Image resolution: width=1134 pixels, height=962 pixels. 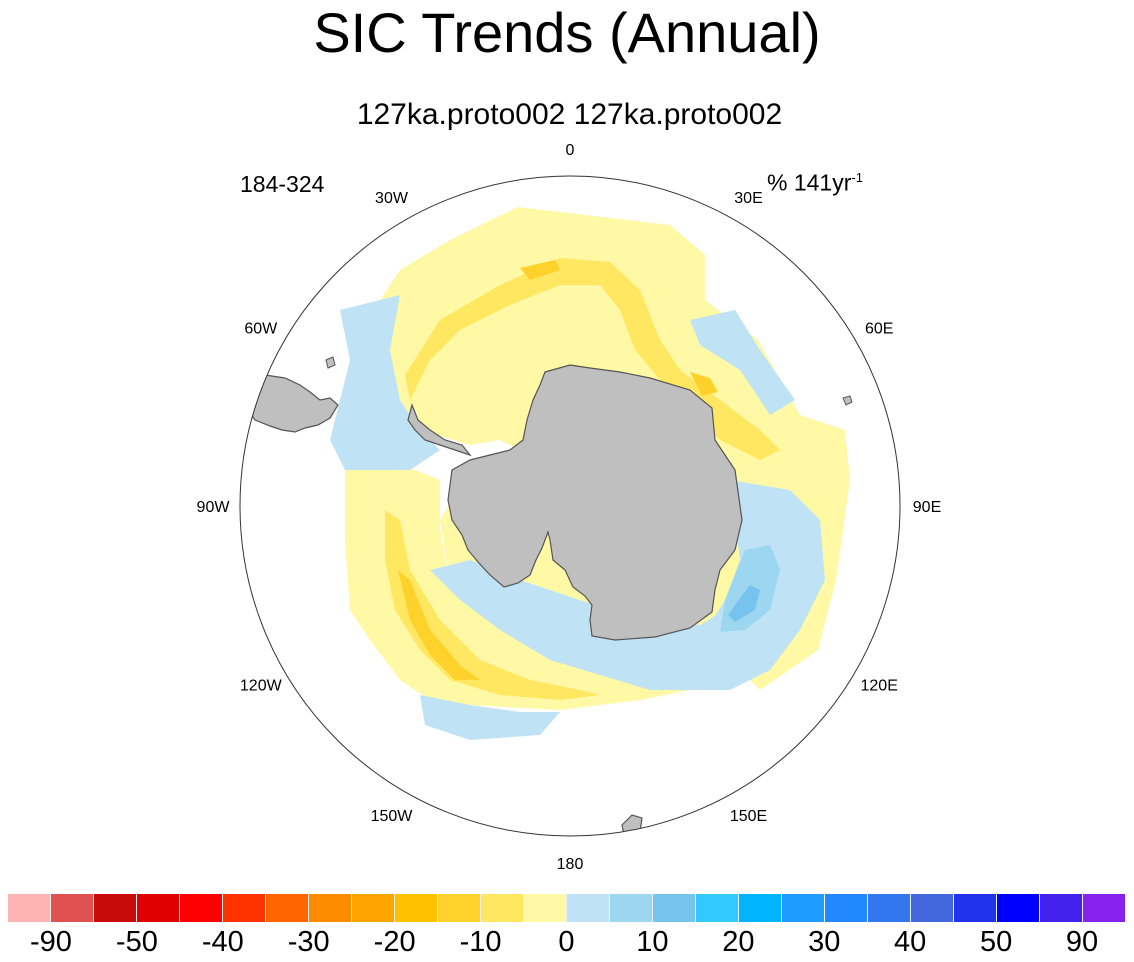 What do you see at coordinates (704, 384) in the screenshot?
I see `trend-region-gold-east` at bounding box center [704, 384].